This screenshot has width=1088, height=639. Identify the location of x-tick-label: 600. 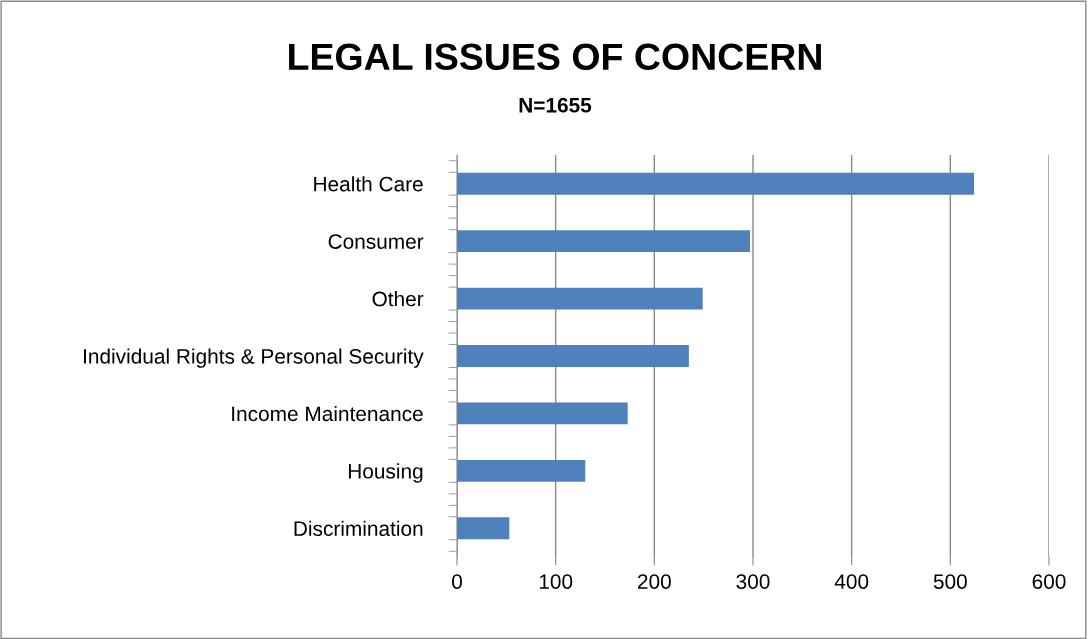
(1049, 581).